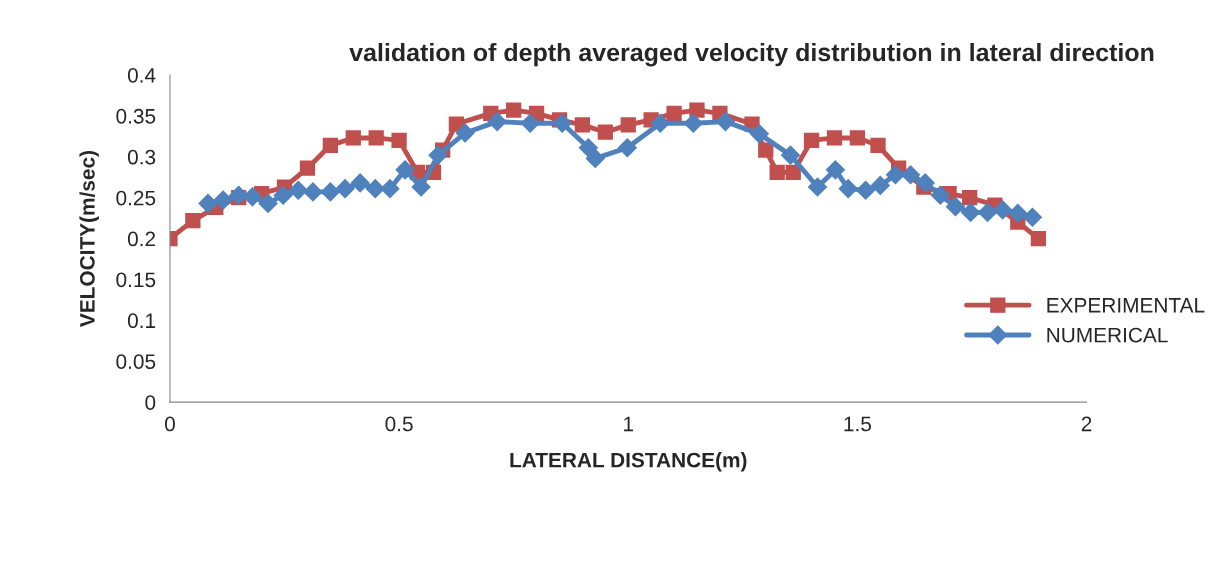 The height and width of the screenshot is (568, 1214). I want to click on y-tick-label: 0.3, so click(141, 157).